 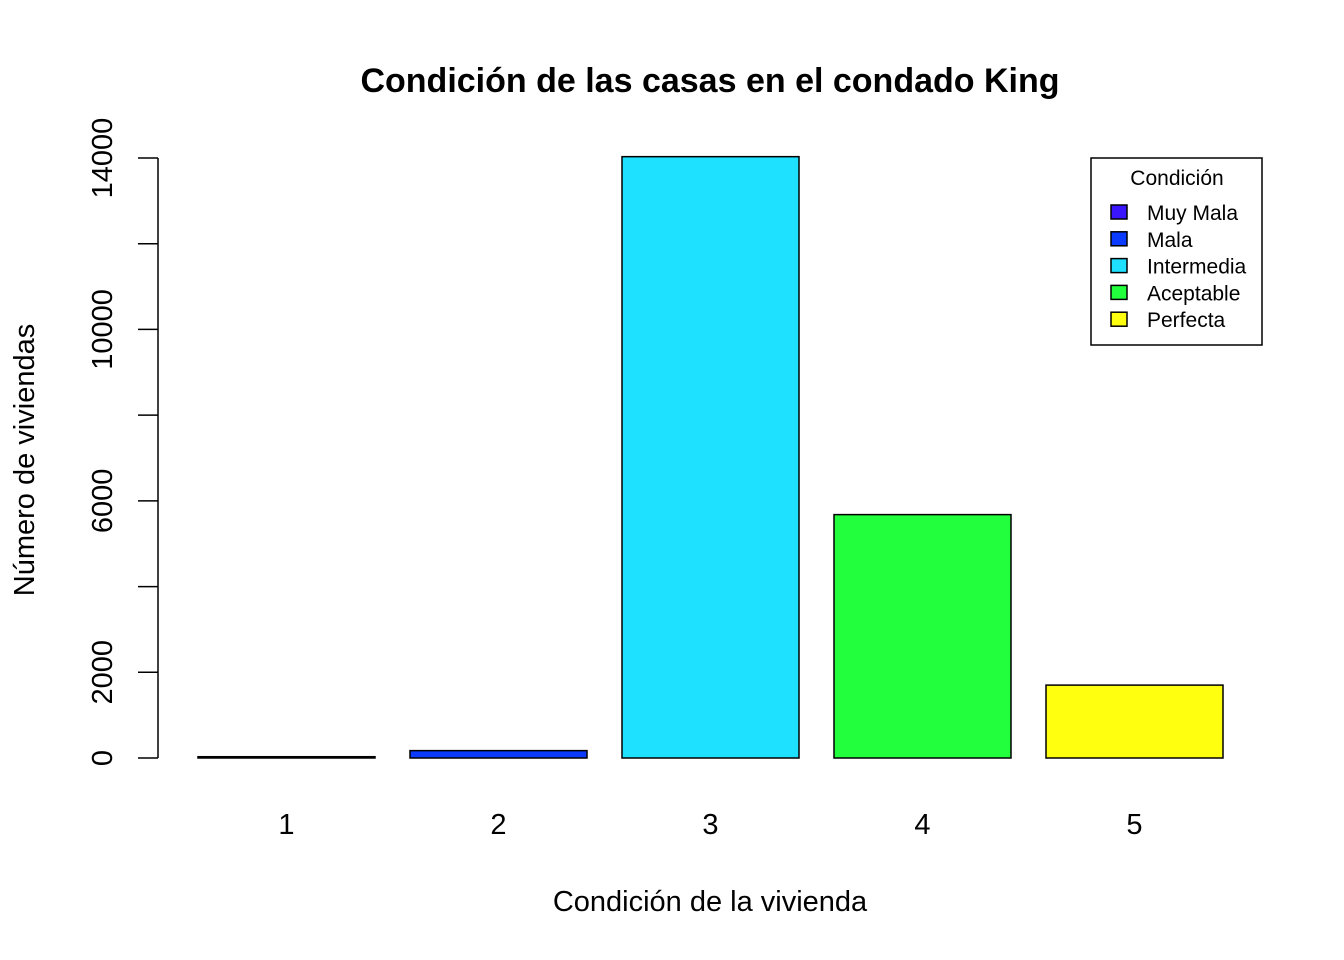 What do you see at coordinates (1186, 320) in the screenshot?
I see `legend-entry: Perfecta` at bounding box center [1186, 320].